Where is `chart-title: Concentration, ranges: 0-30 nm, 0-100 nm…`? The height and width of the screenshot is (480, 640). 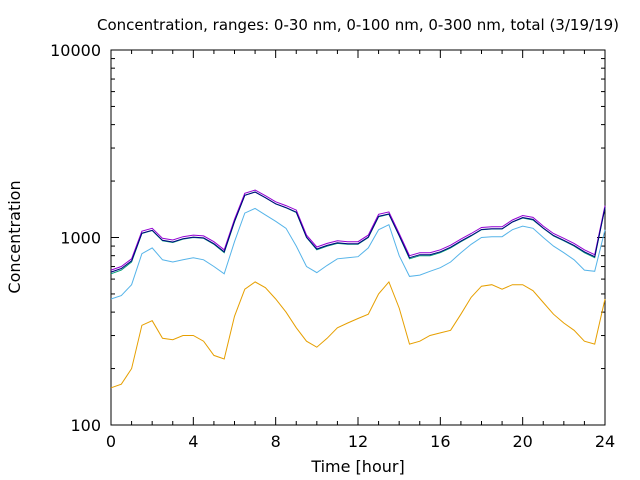
chart-title: Concentration, ranges: 0-30 nm, 0-100 nm… is located at coordinates (358, 25).